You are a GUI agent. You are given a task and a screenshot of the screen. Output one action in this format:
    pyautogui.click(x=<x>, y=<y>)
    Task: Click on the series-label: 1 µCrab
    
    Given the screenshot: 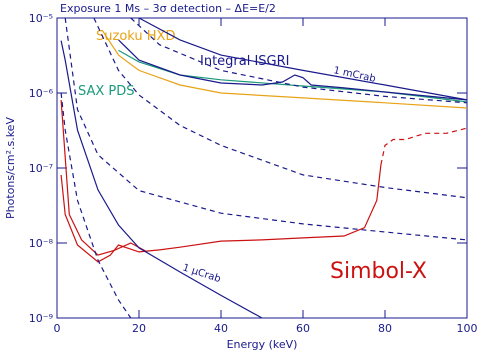 What is the action you would take?
    pyautogui.click(x=201, y=273)
    